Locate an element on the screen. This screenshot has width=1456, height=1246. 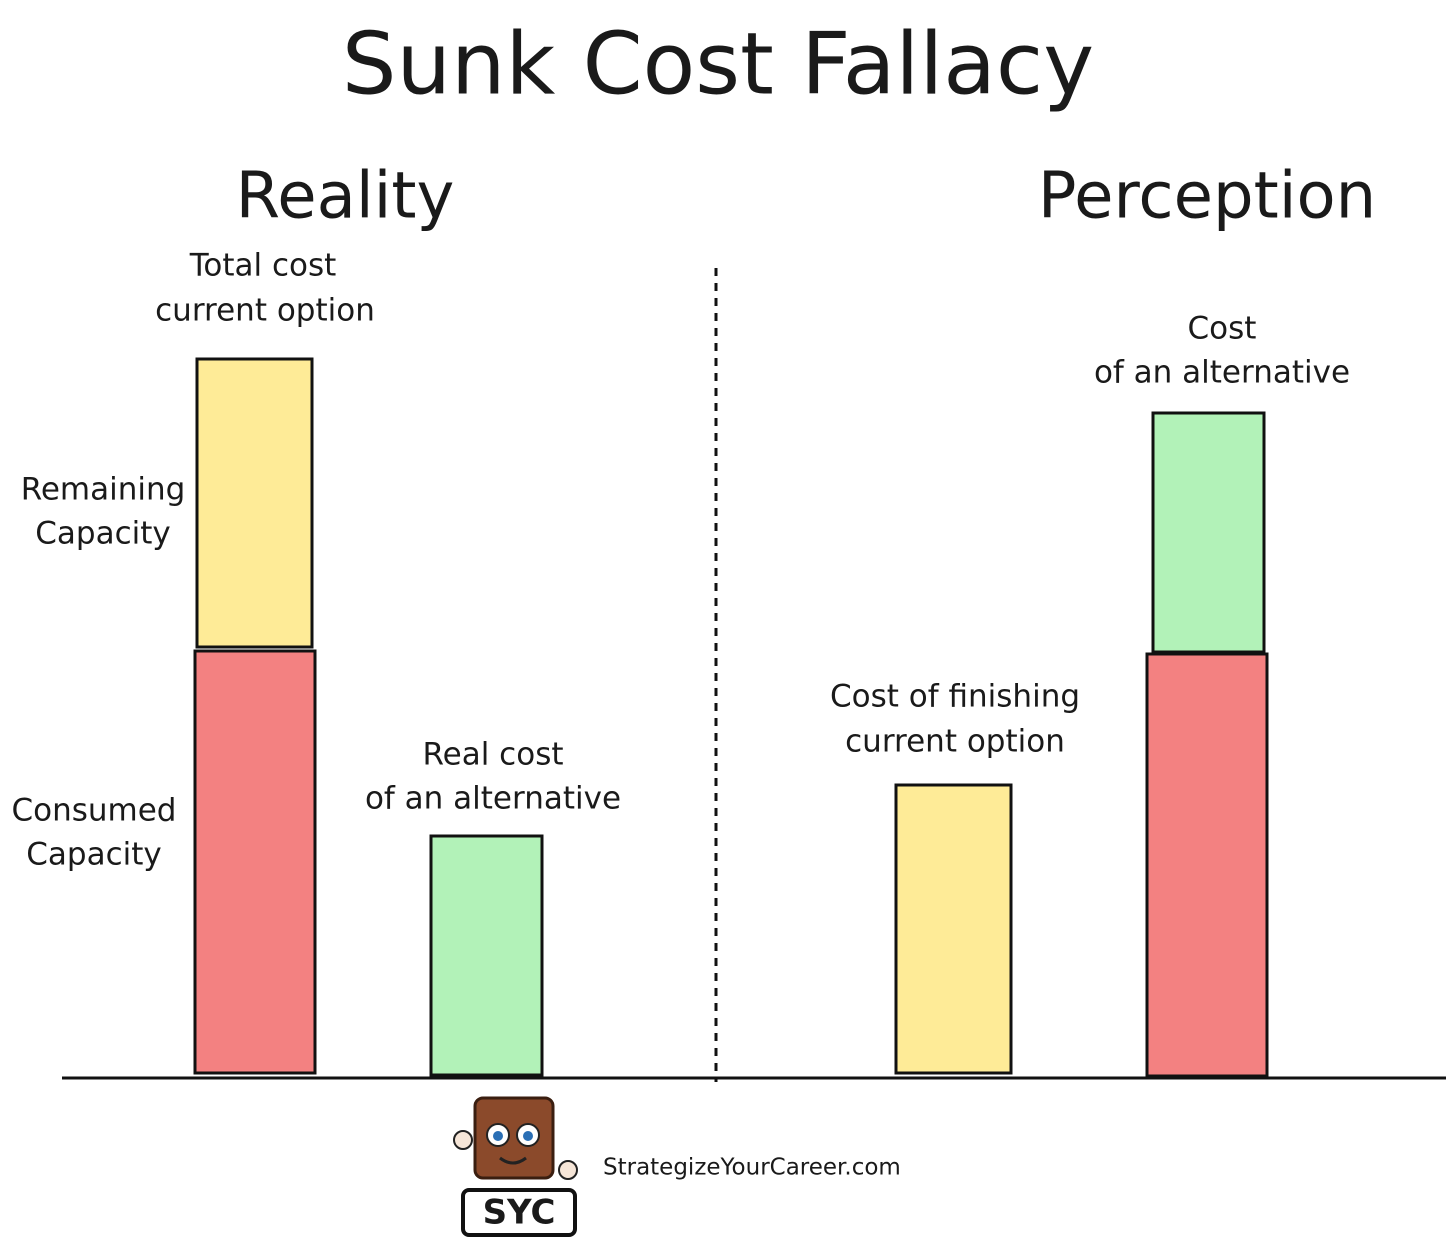
label: Cost is located at coordinates (1222, 329).